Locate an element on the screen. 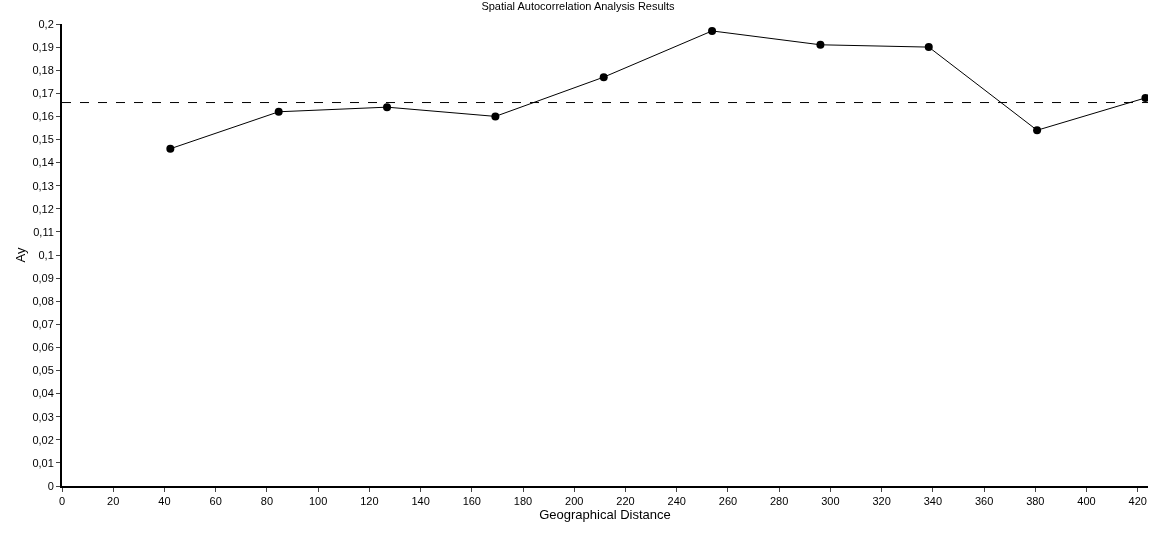 The width and height of the screenshot is (1156, 534). y-tick-label: 0,16 is located at coordinates (43, 116).